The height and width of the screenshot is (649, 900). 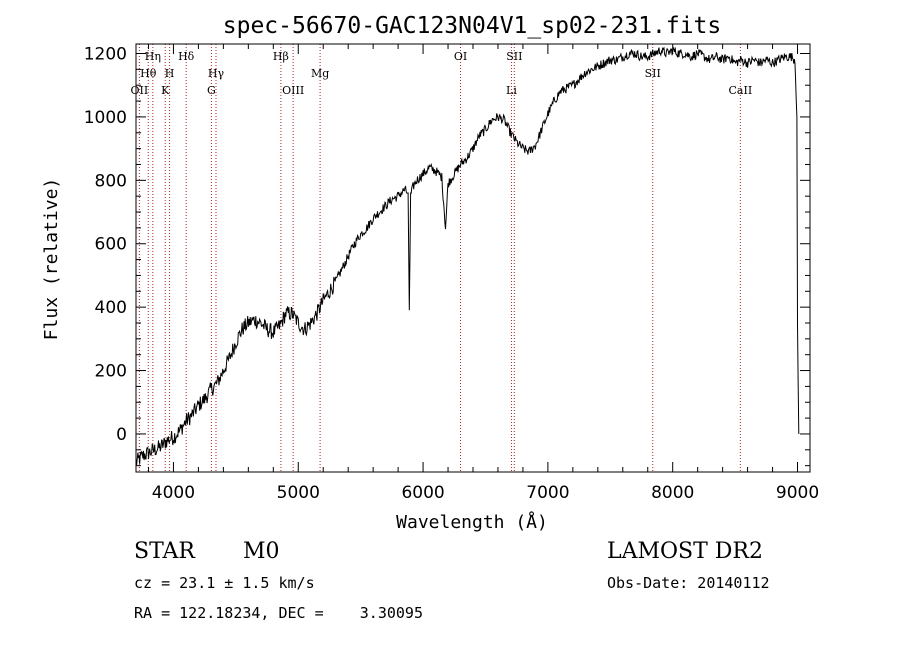 What do you see at coordinates (164, 551) in the screenshot?
I see `object-class: STAR` at bounding box center [164, 551].